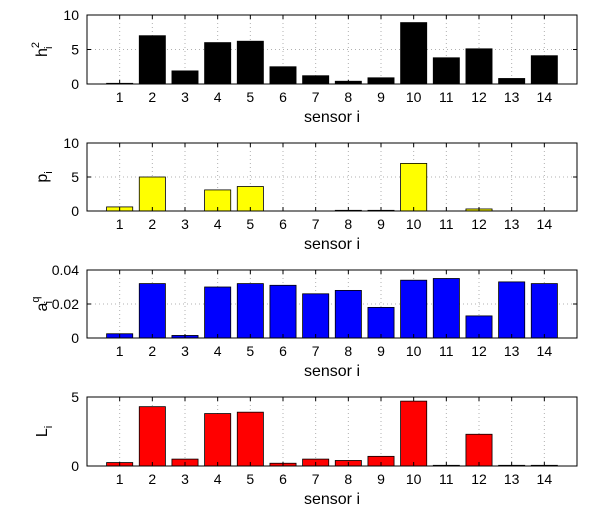  Describe the element at coordinates (44, 431) in the screenshot. I see `y-axis-label: Li` at that location.